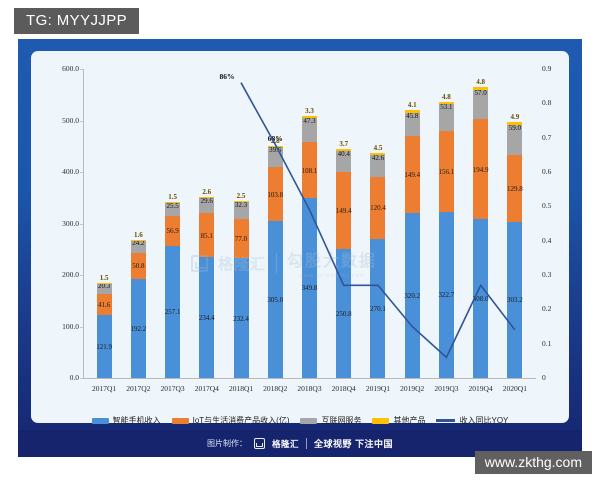  I want to click on bar-value-label: 4.5, so click(378, 147).